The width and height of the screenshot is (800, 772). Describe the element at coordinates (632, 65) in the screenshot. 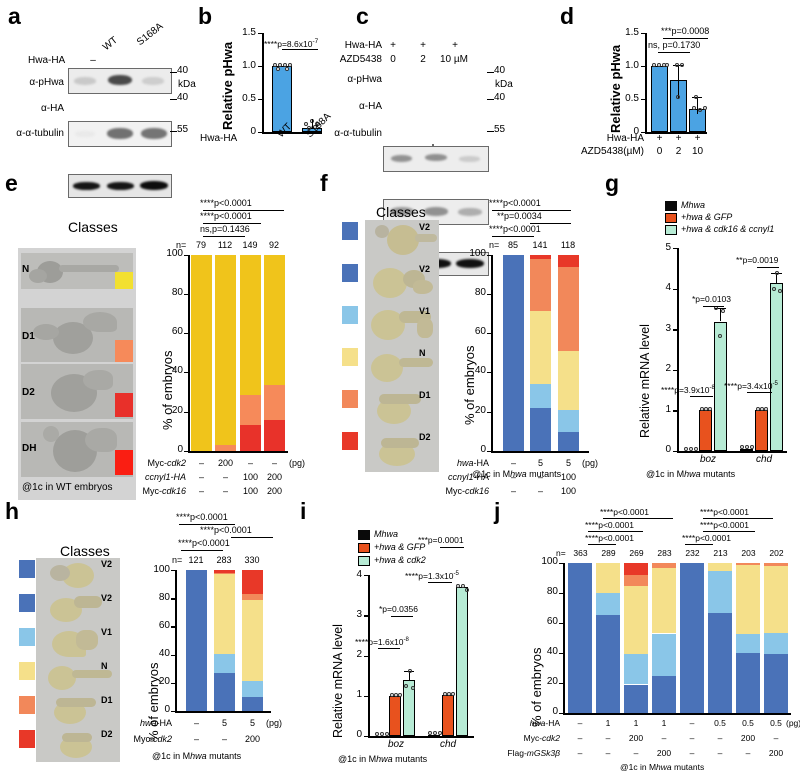

I see `panel-d-ytick-2: 1.0` at that location.